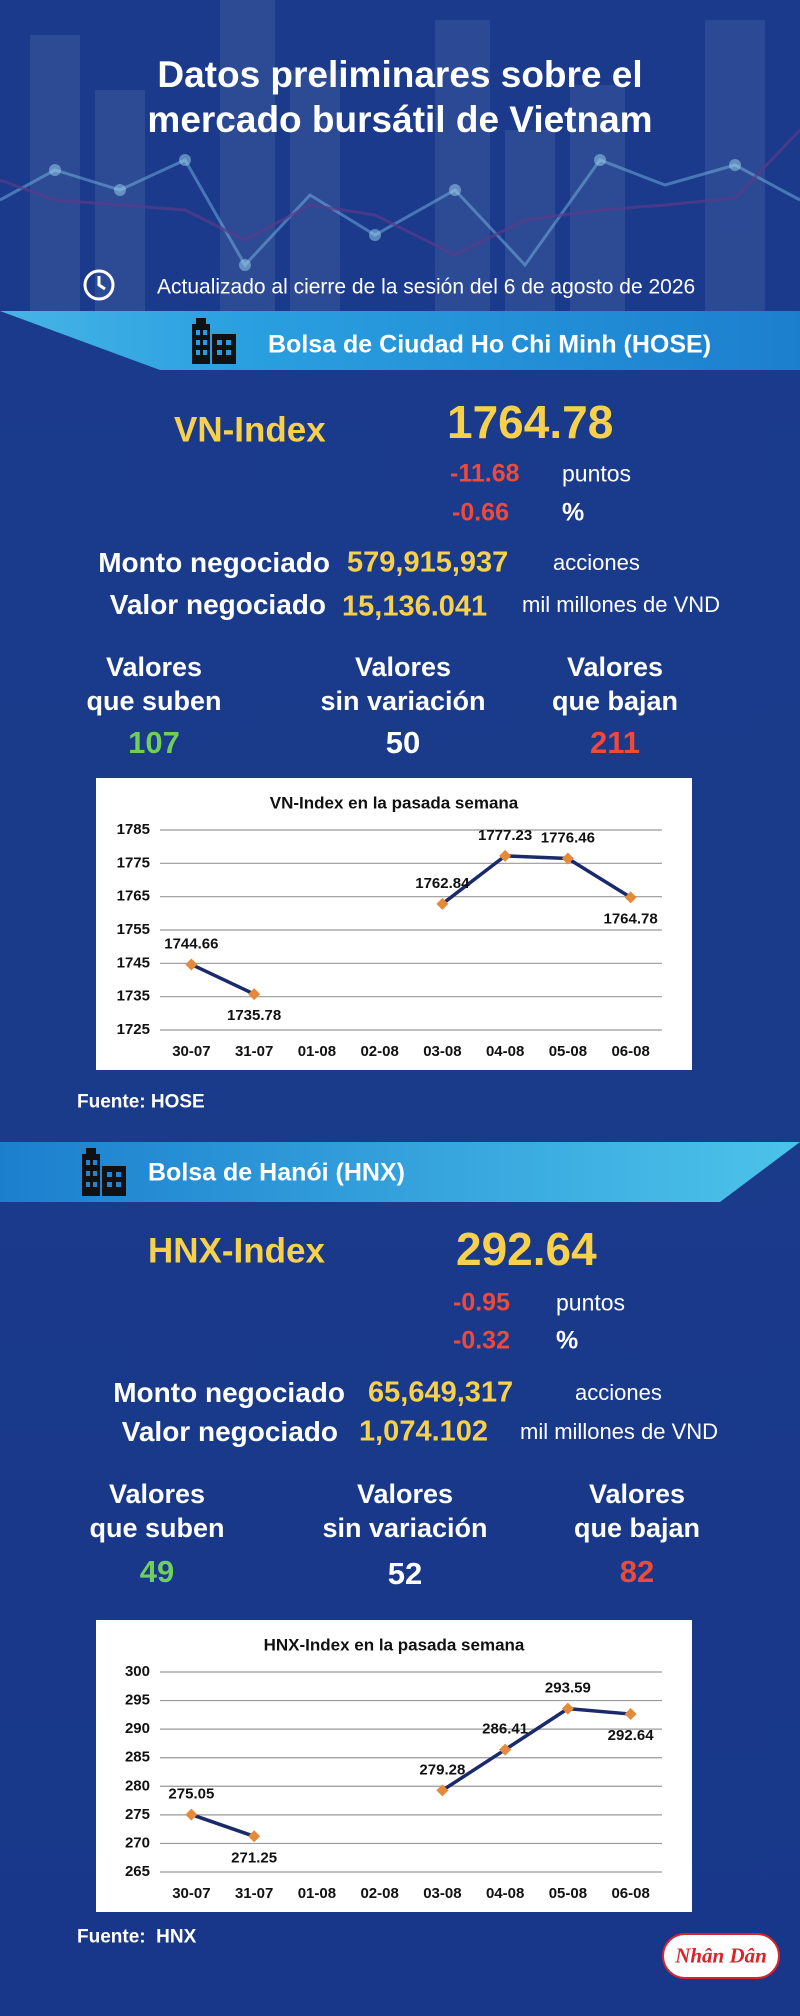 The height and width of the screenshot is (2016, 800). What do you see at coordinates (191, 1893) in the screenshot?
I see `x-tick-label: 30-07` at bounding box center [191, 1893].